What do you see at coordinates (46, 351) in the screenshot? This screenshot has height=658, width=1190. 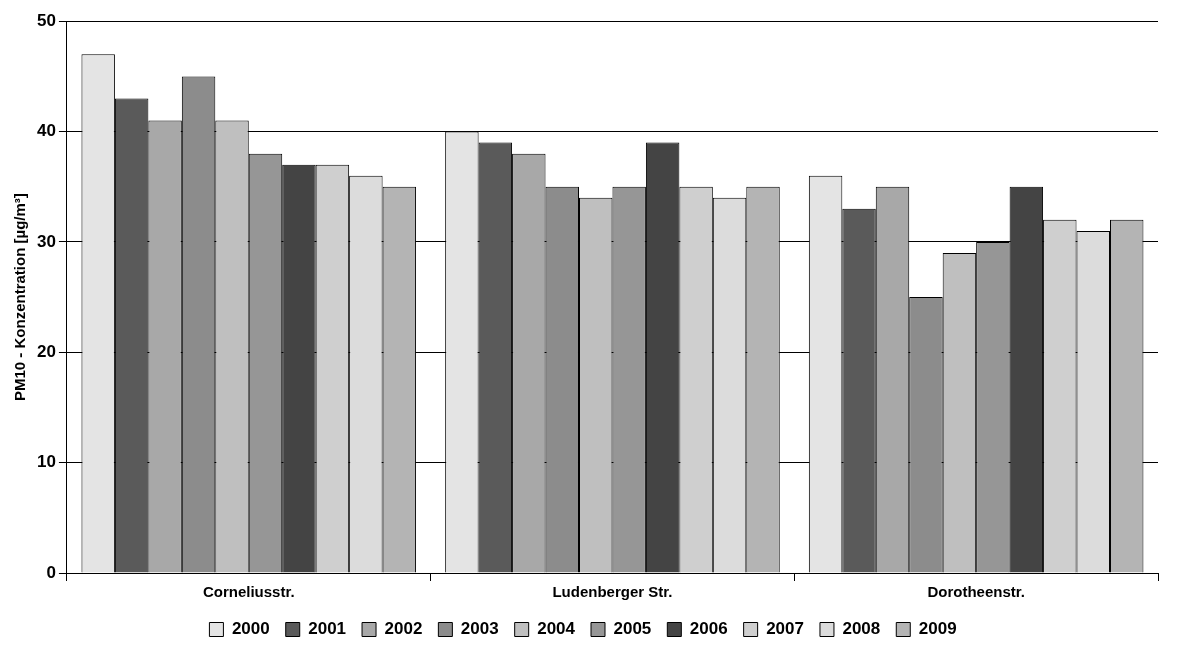 I see `y-tick-label: 20` at bounding box center [46, 351].